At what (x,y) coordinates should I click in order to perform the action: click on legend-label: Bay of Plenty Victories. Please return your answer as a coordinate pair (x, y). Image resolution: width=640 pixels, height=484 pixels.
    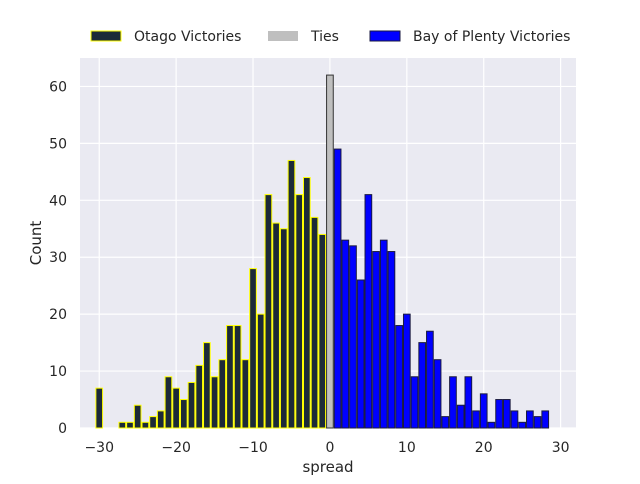
    Looking at the image, I should click on (491, 37).